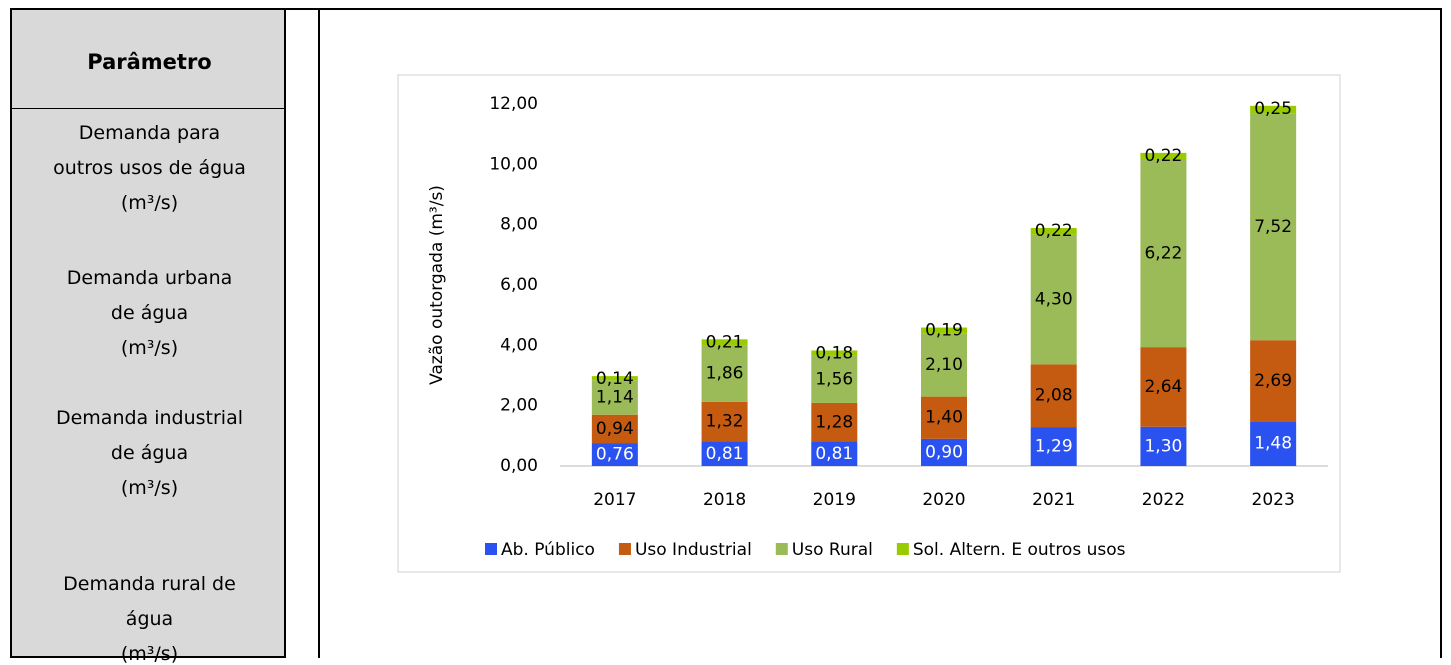 This screenshot has height=665, width=1451. What do you see at coordinates (513, 104) in the screenshot?
I see `y-tick-label: 12,00` at bounding box center [513, 104].